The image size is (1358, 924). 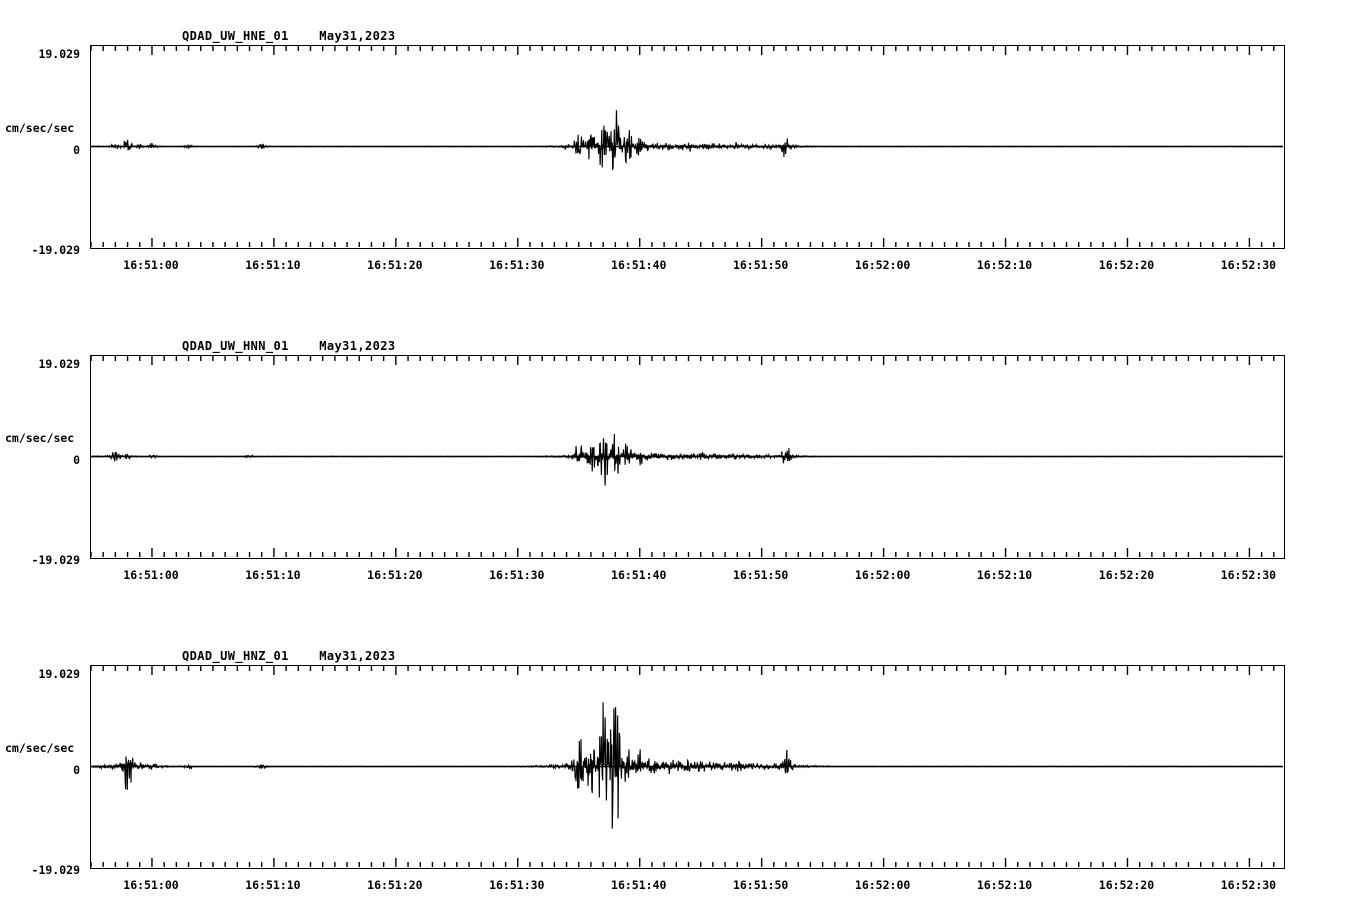 What do you see at coordinates (289, 346) in the screenshot?
I see `panel-title: QDAD_UW_HNN_01 May31,2023` at bounding box center [289, 346].